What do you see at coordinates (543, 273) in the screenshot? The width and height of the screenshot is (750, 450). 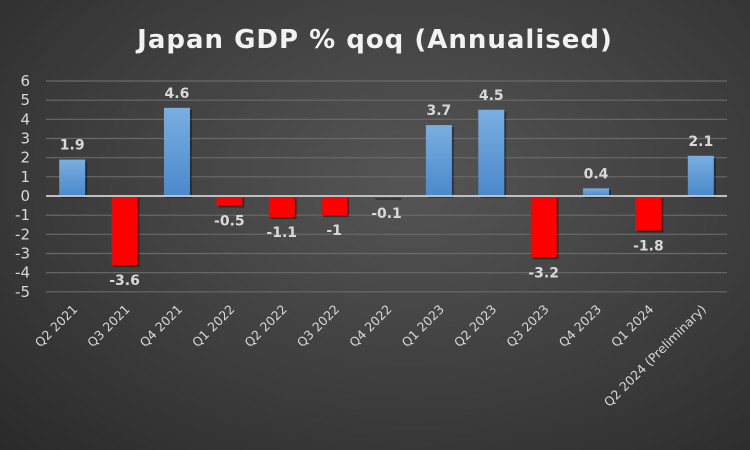 I see `data-label: -3.2` at bounding box center [543, 273].